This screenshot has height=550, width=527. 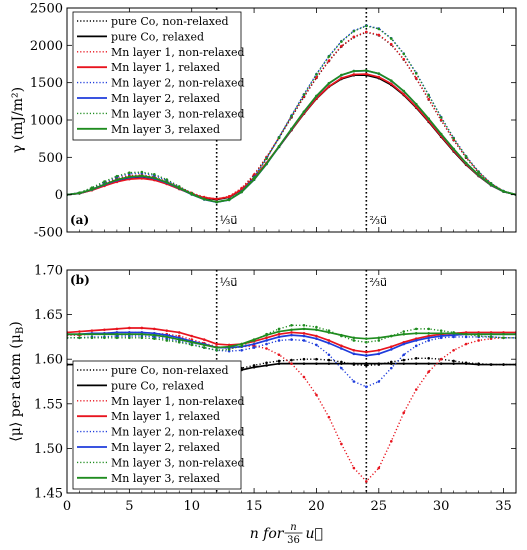 I want to click on x-tick-label: 35, so click(x=503, y=506).